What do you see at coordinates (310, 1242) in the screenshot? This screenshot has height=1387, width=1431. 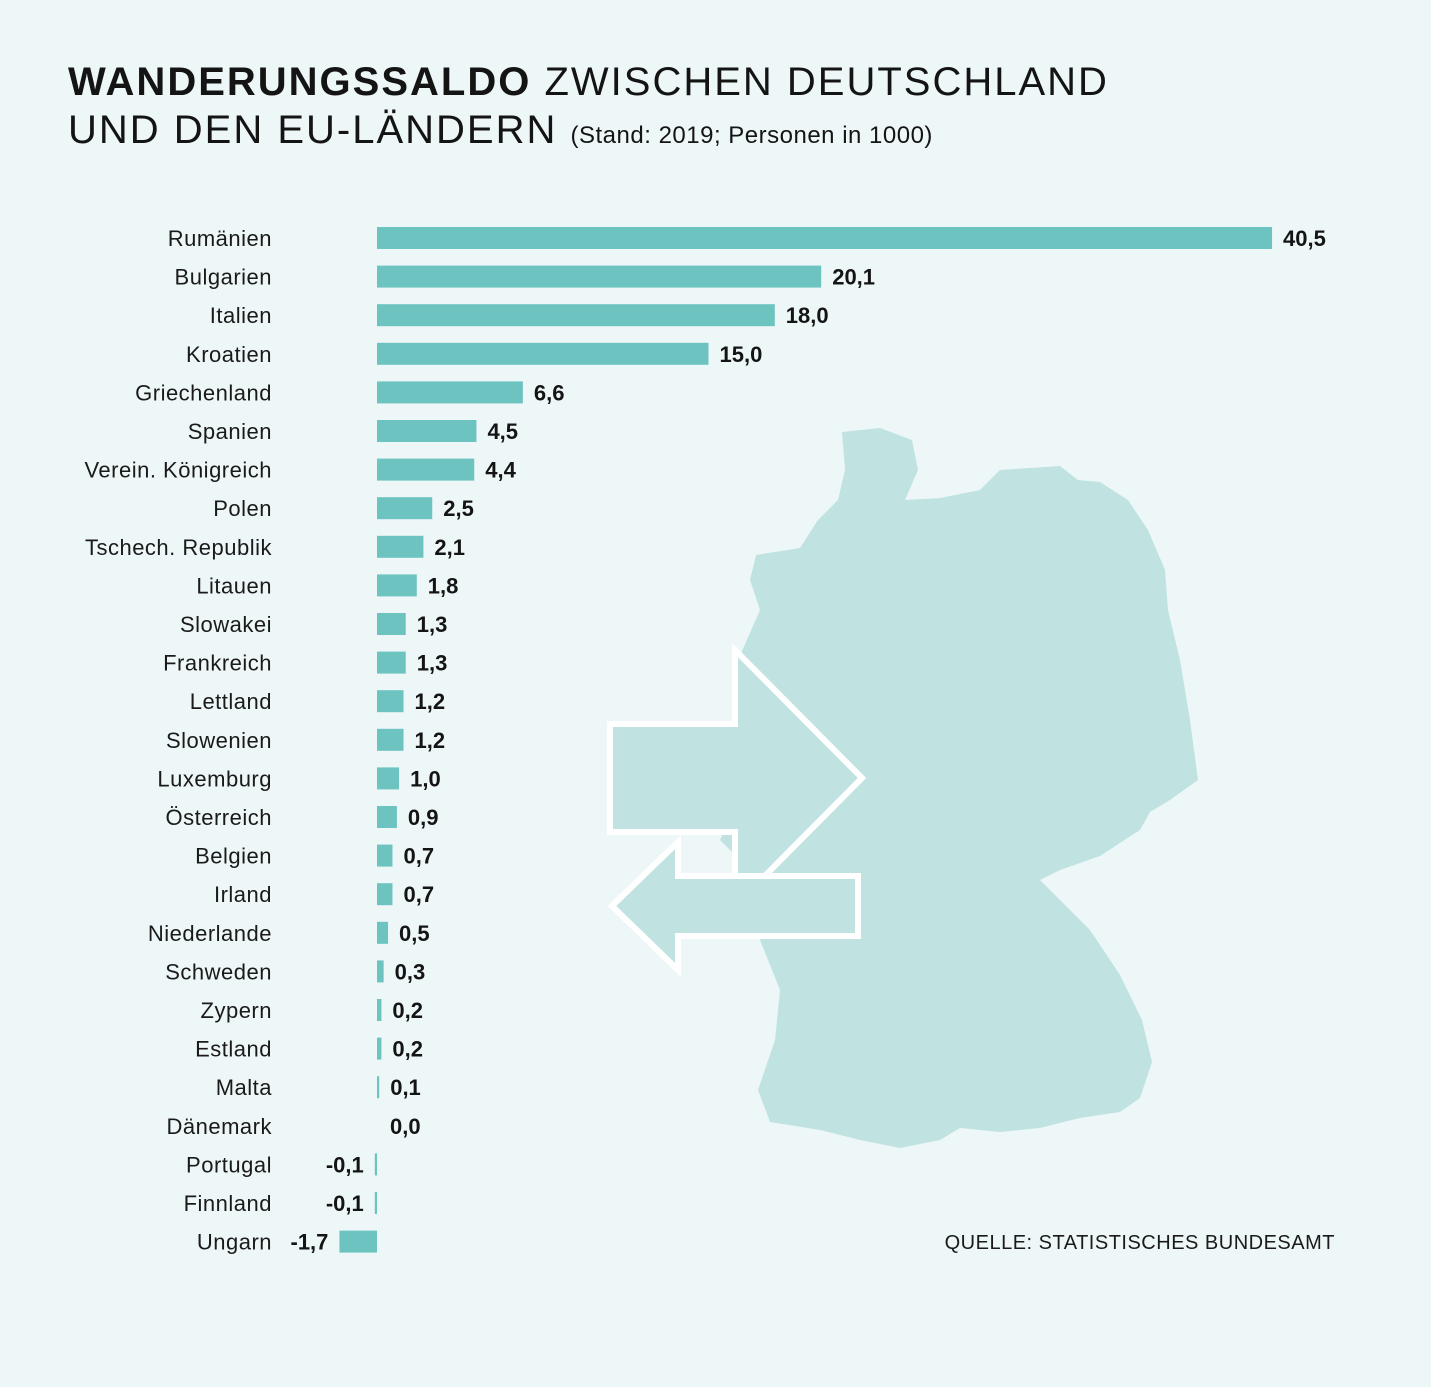 I see `value-label: -1,7` at bounding box center [310, 1242].